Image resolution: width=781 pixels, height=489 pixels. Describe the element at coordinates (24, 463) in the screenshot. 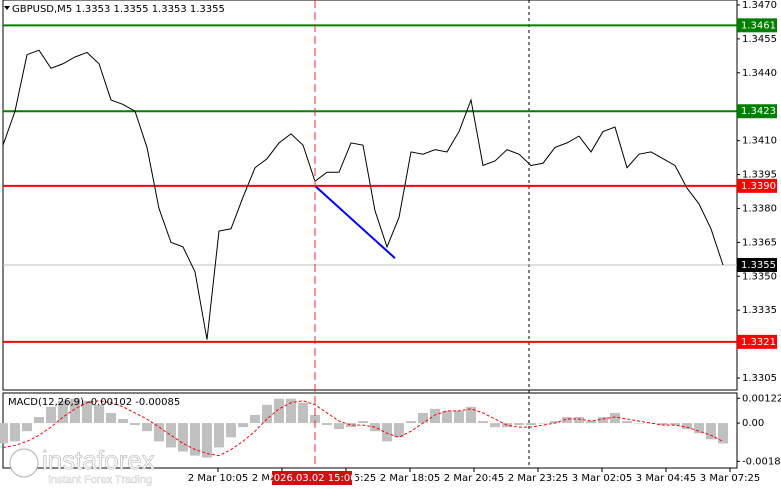

I see `logo-icon` at that location.